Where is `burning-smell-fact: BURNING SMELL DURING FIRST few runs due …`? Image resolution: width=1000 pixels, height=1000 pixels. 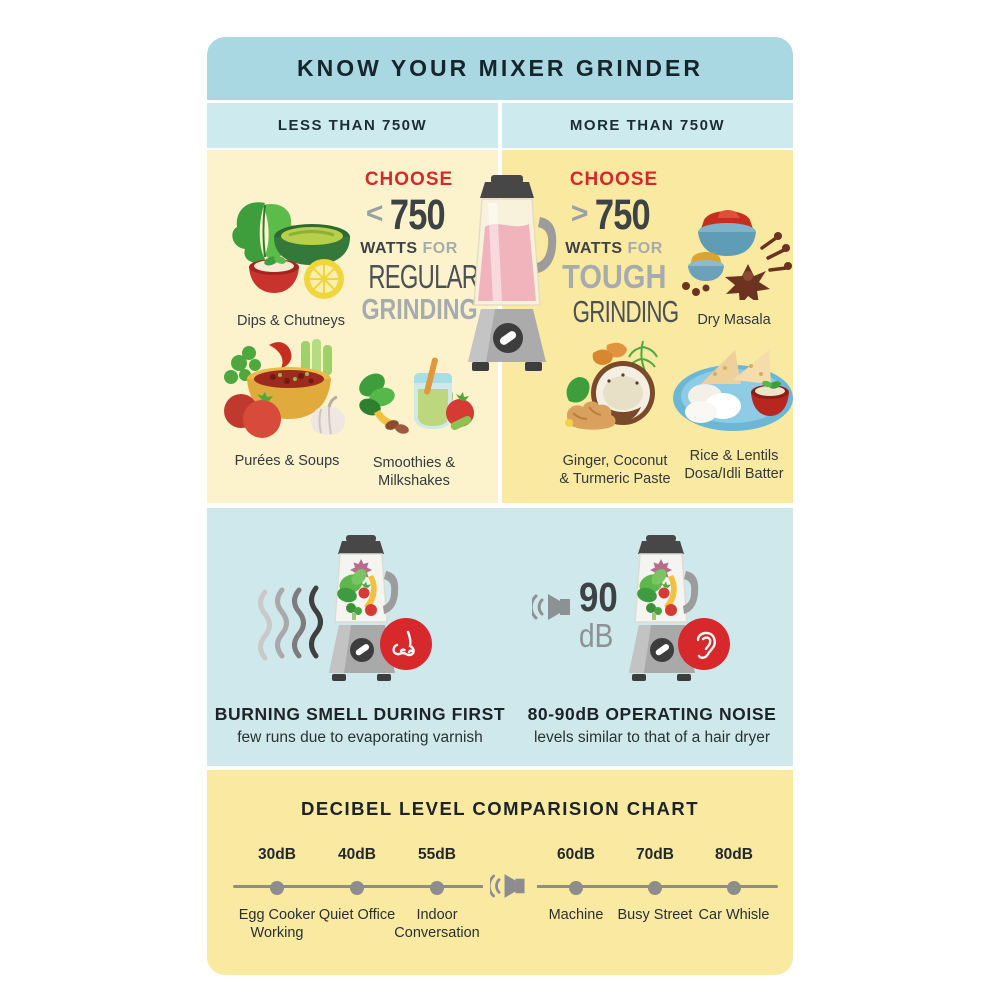 burning-smell-fact: BURNING SMELL DURING FIRST few runs due … is located at coordinates (360, 725).